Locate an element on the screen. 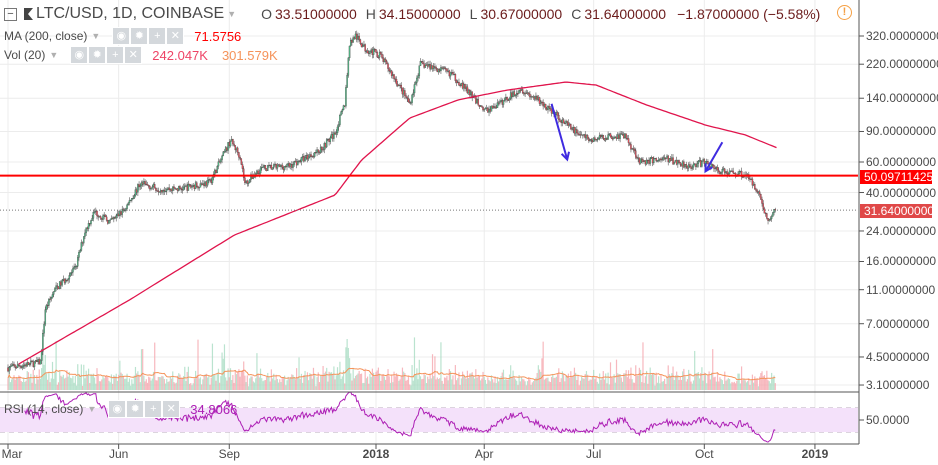  vol-caret-icon: ▼ is located at coordinates (54, 55).